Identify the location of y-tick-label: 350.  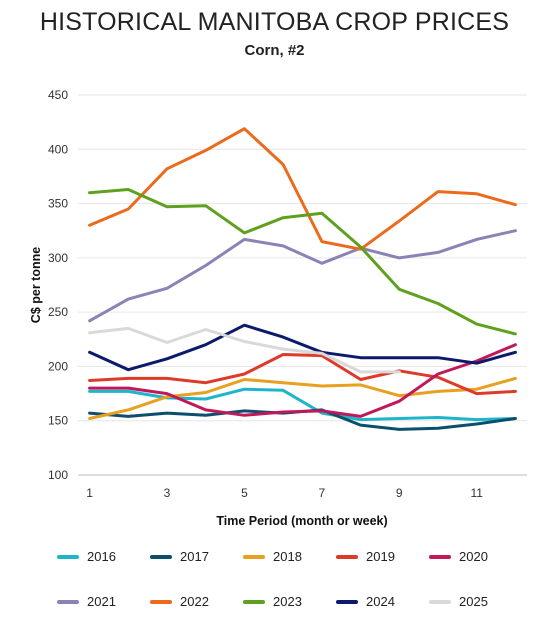
(58, 204).